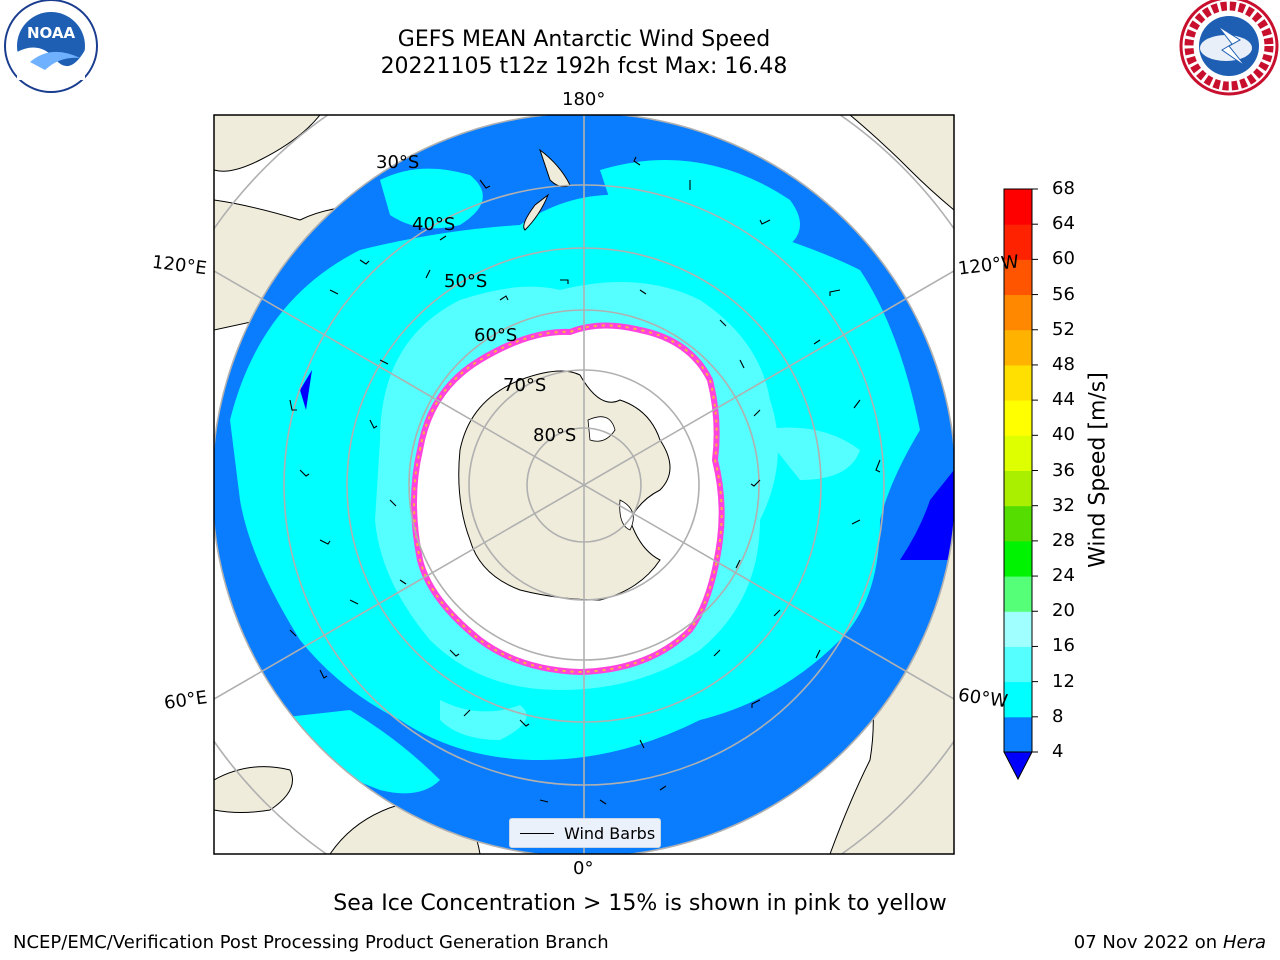  Describe the element at coordinates (1063, 400) in the screenshot. I see `colorbar-tick-label: 44` at that location.